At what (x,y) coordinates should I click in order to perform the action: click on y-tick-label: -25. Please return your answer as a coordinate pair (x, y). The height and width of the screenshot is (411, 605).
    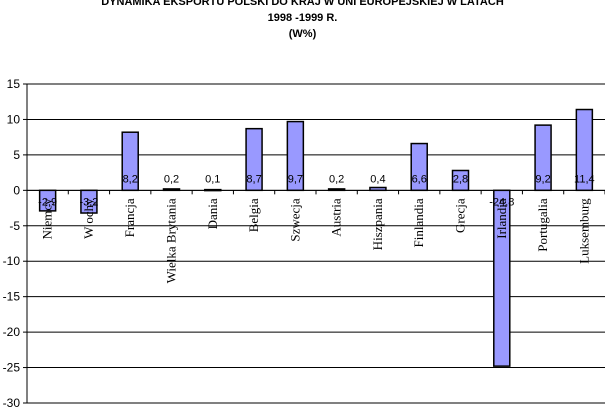
    Looking at the image, I should click on (12, 368).